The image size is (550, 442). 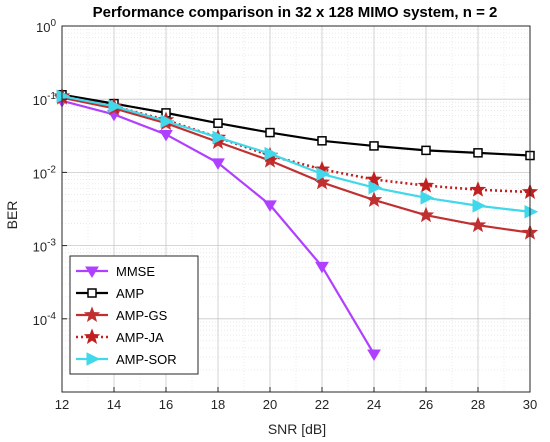 I want to click on legend-label: AMP-GS, so click(x=142, y=315).